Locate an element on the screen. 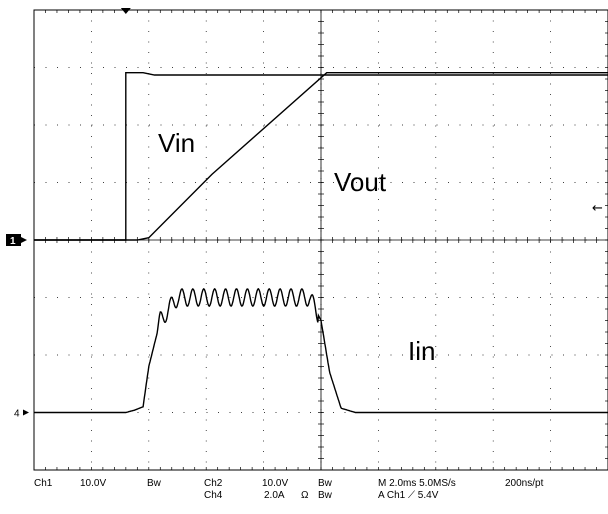 The height and width of the screenshot is (514, 608). ch4-label: Ch4 is located at coordinates (213, 495).